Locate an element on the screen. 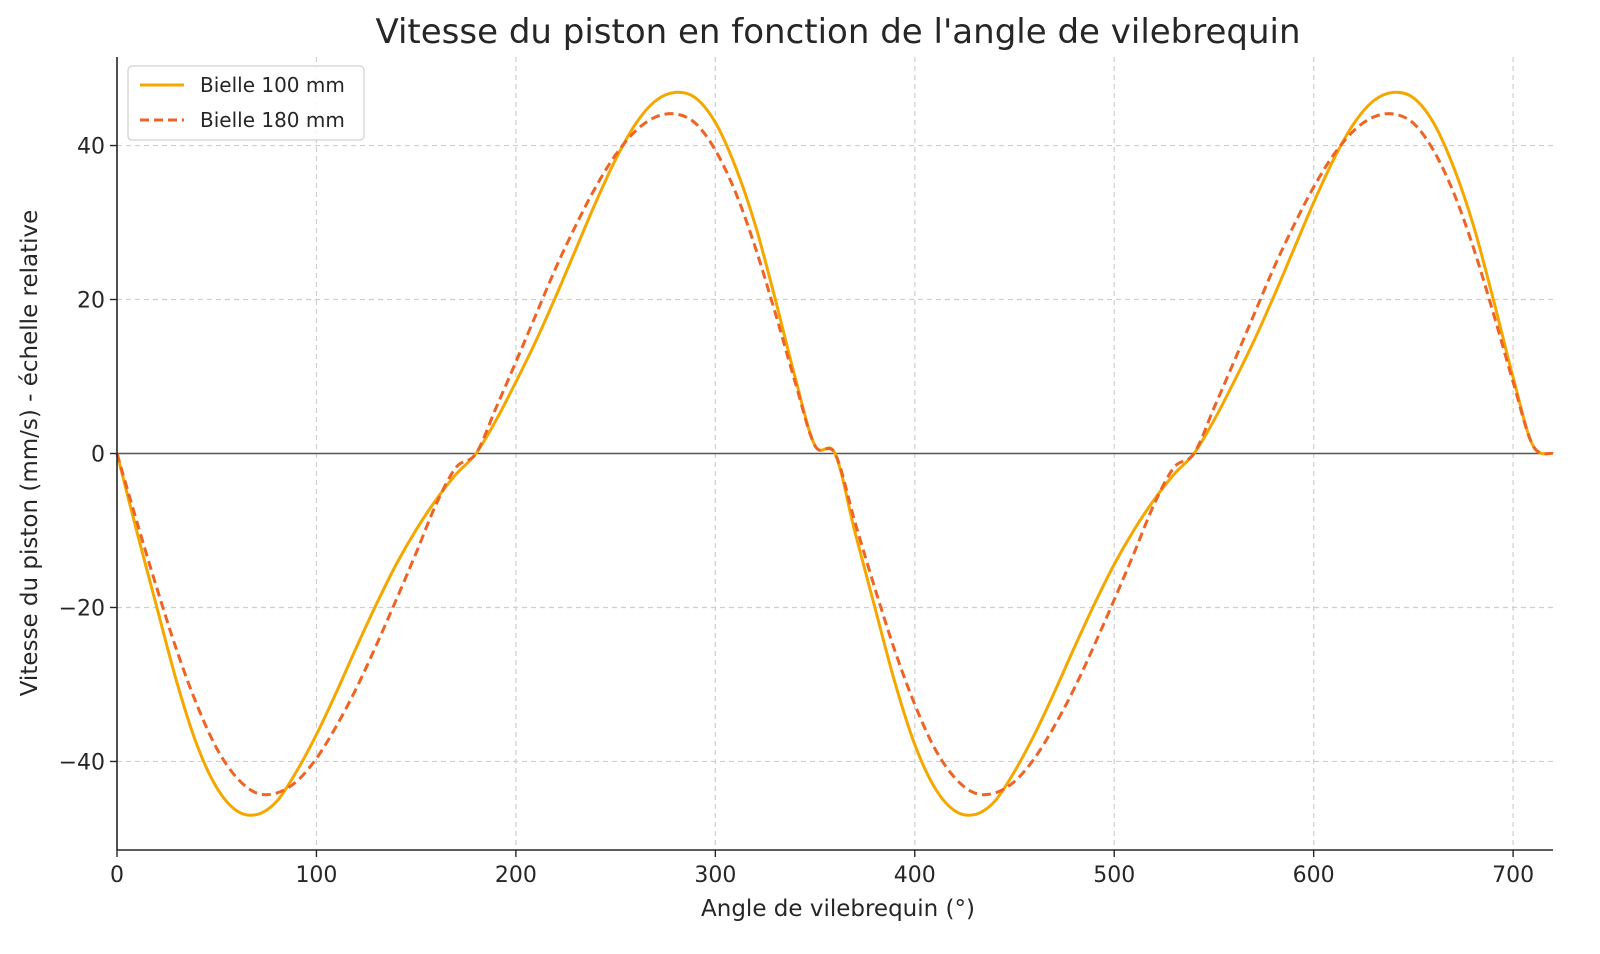 The height and width of the screenshot is (954, 1600). y-tick-label: 0 is located at coordinates (98, 455).